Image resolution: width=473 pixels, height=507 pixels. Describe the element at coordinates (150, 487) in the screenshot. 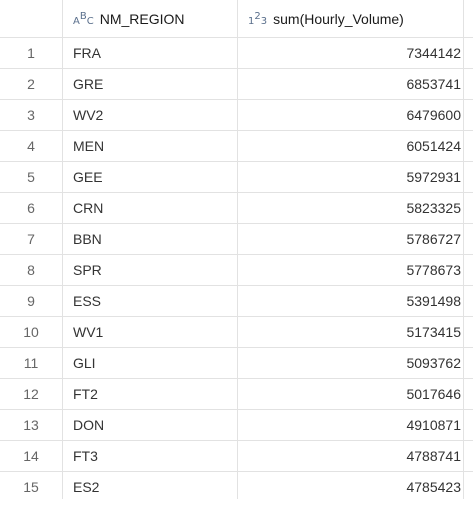

I see `region-cell: ES2` at that location.